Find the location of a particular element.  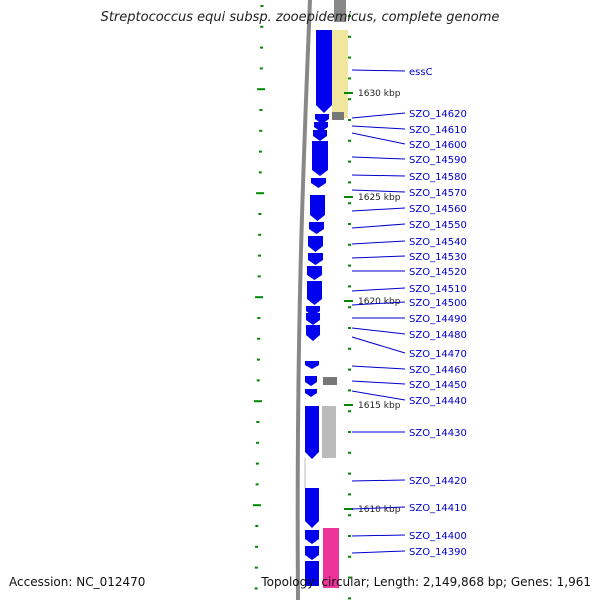

accession-text: Accession: NC_012470 is located at coordinates (77, 582).